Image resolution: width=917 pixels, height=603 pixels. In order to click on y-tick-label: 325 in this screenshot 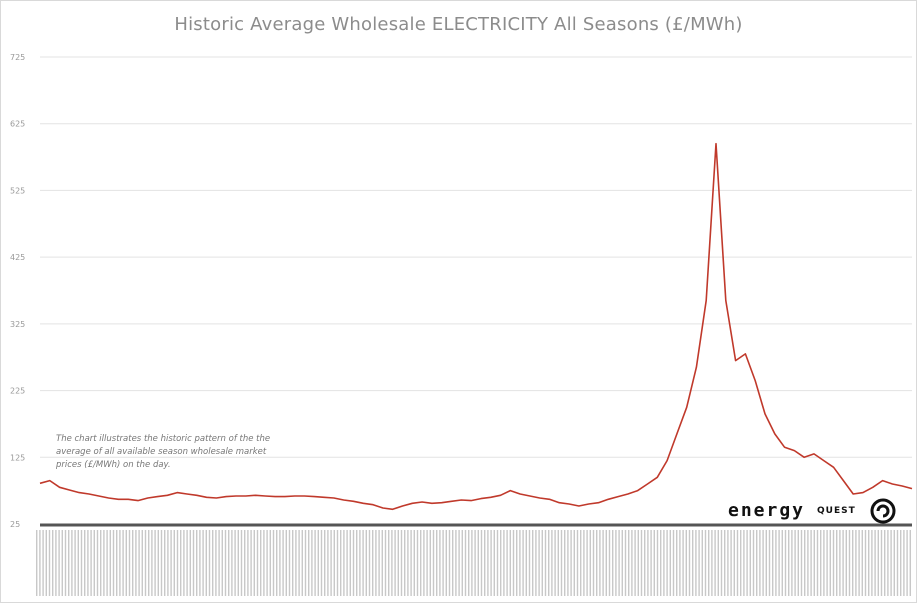, I will do `click(17, 324)`.